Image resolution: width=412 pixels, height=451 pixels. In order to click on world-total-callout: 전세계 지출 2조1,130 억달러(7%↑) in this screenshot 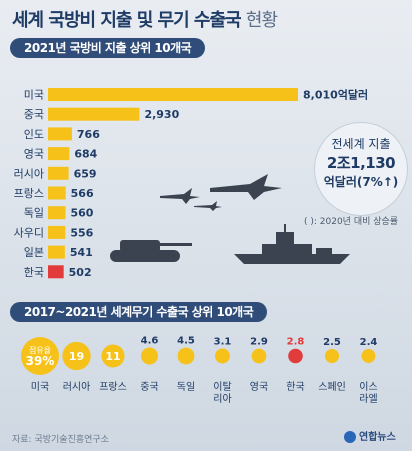, I will do `click(361, 169)`.